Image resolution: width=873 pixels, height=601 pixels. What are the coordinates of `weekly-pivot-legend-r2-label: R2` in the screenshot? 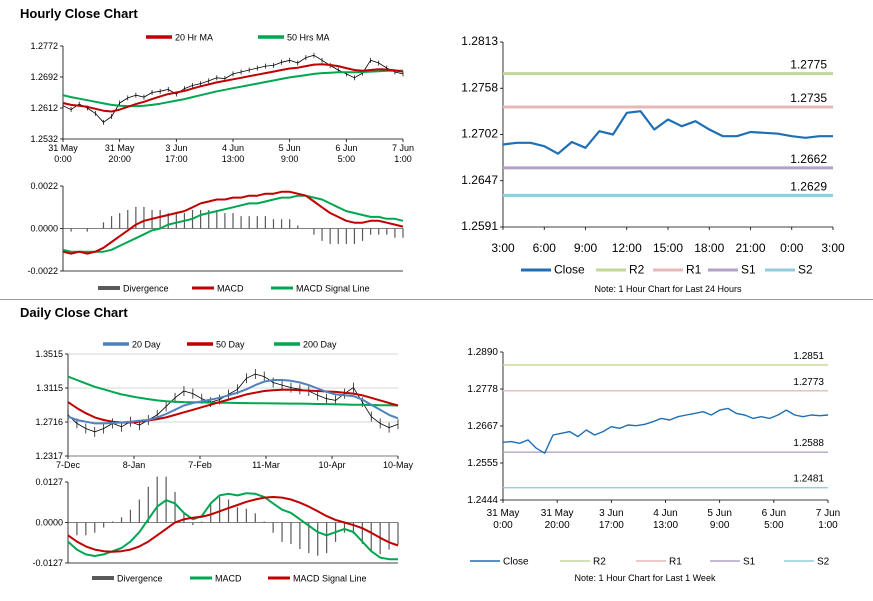 It's located at (599, 562).